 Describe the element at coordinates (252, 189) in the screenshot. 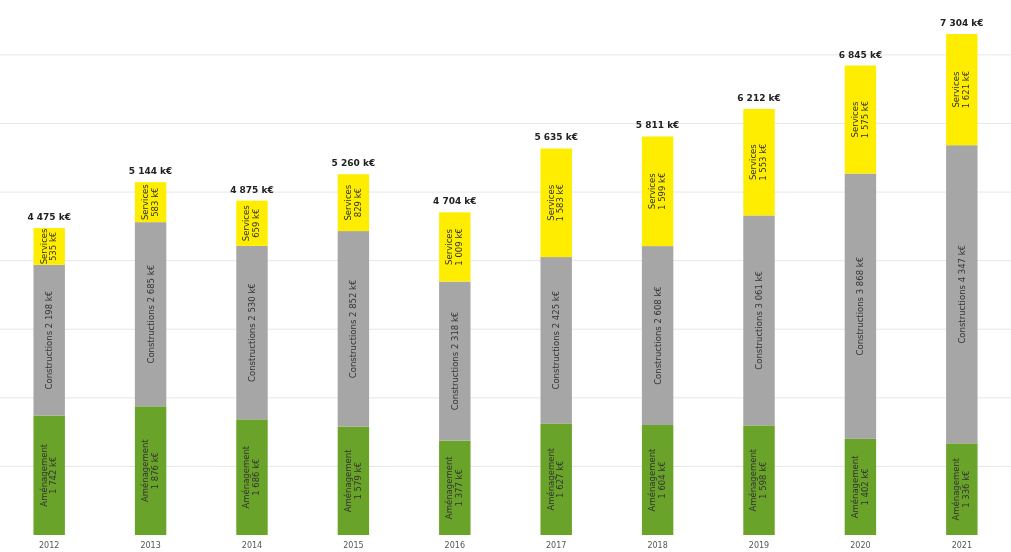

I see `total-label: 4 875 k€` at that location.